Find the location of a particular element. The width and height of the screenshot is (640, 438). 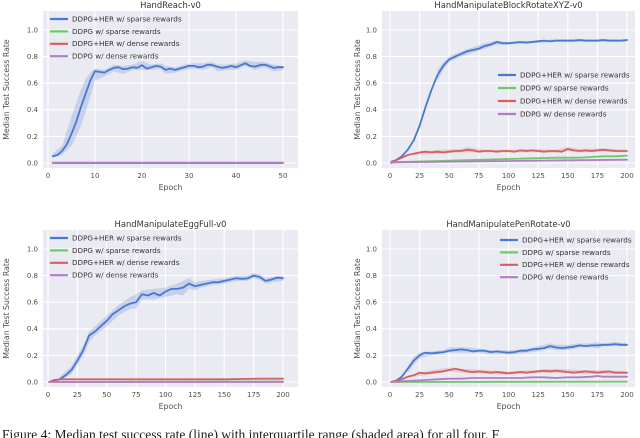

chart-title: HandManipulatePenRotate-v0 is located at coordinates (508, 224).